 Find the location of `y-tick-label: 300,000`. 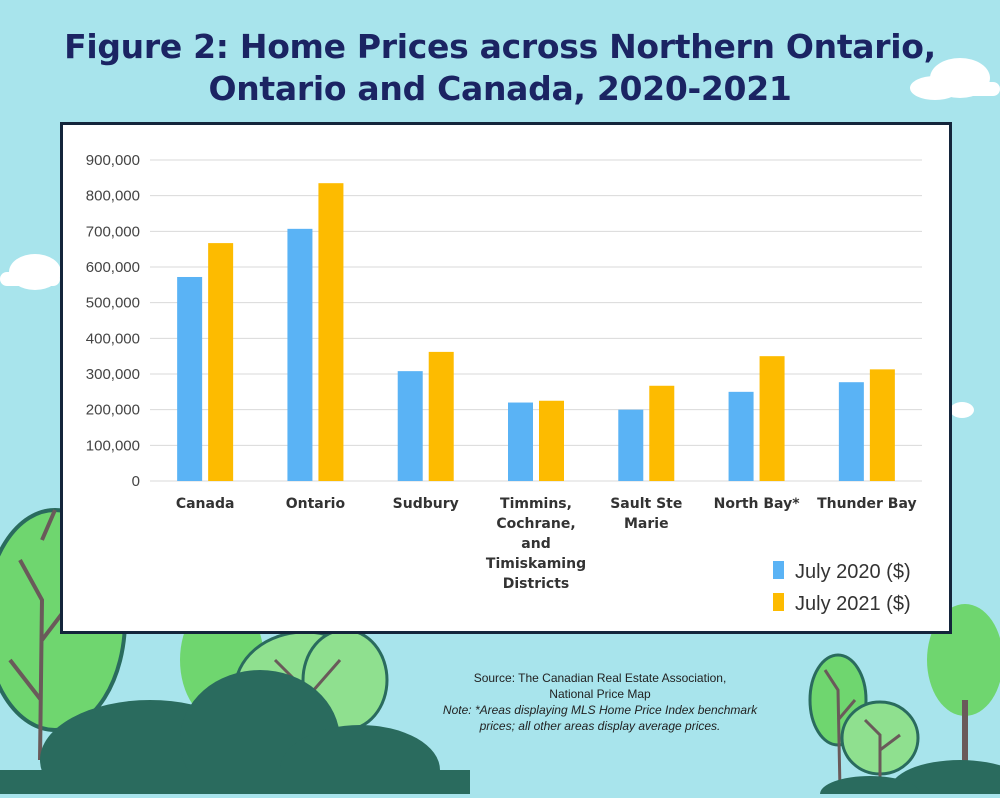

y-tick-label: 300,000 is located at coordinates (113, 374).